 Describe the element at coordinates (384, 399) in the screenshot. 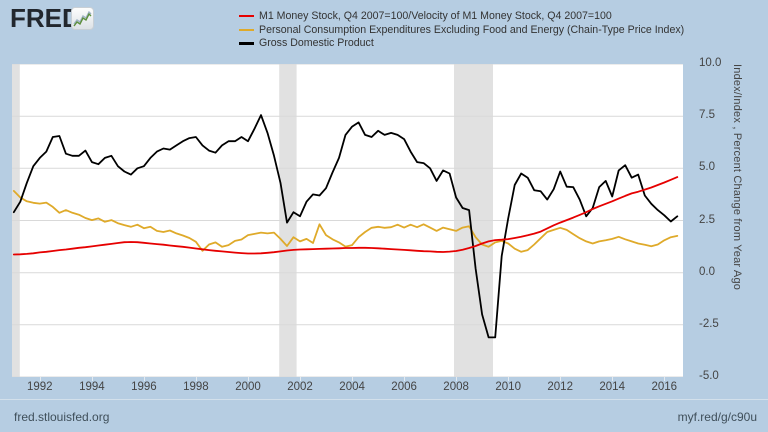

I see `footer-divider` at that location.